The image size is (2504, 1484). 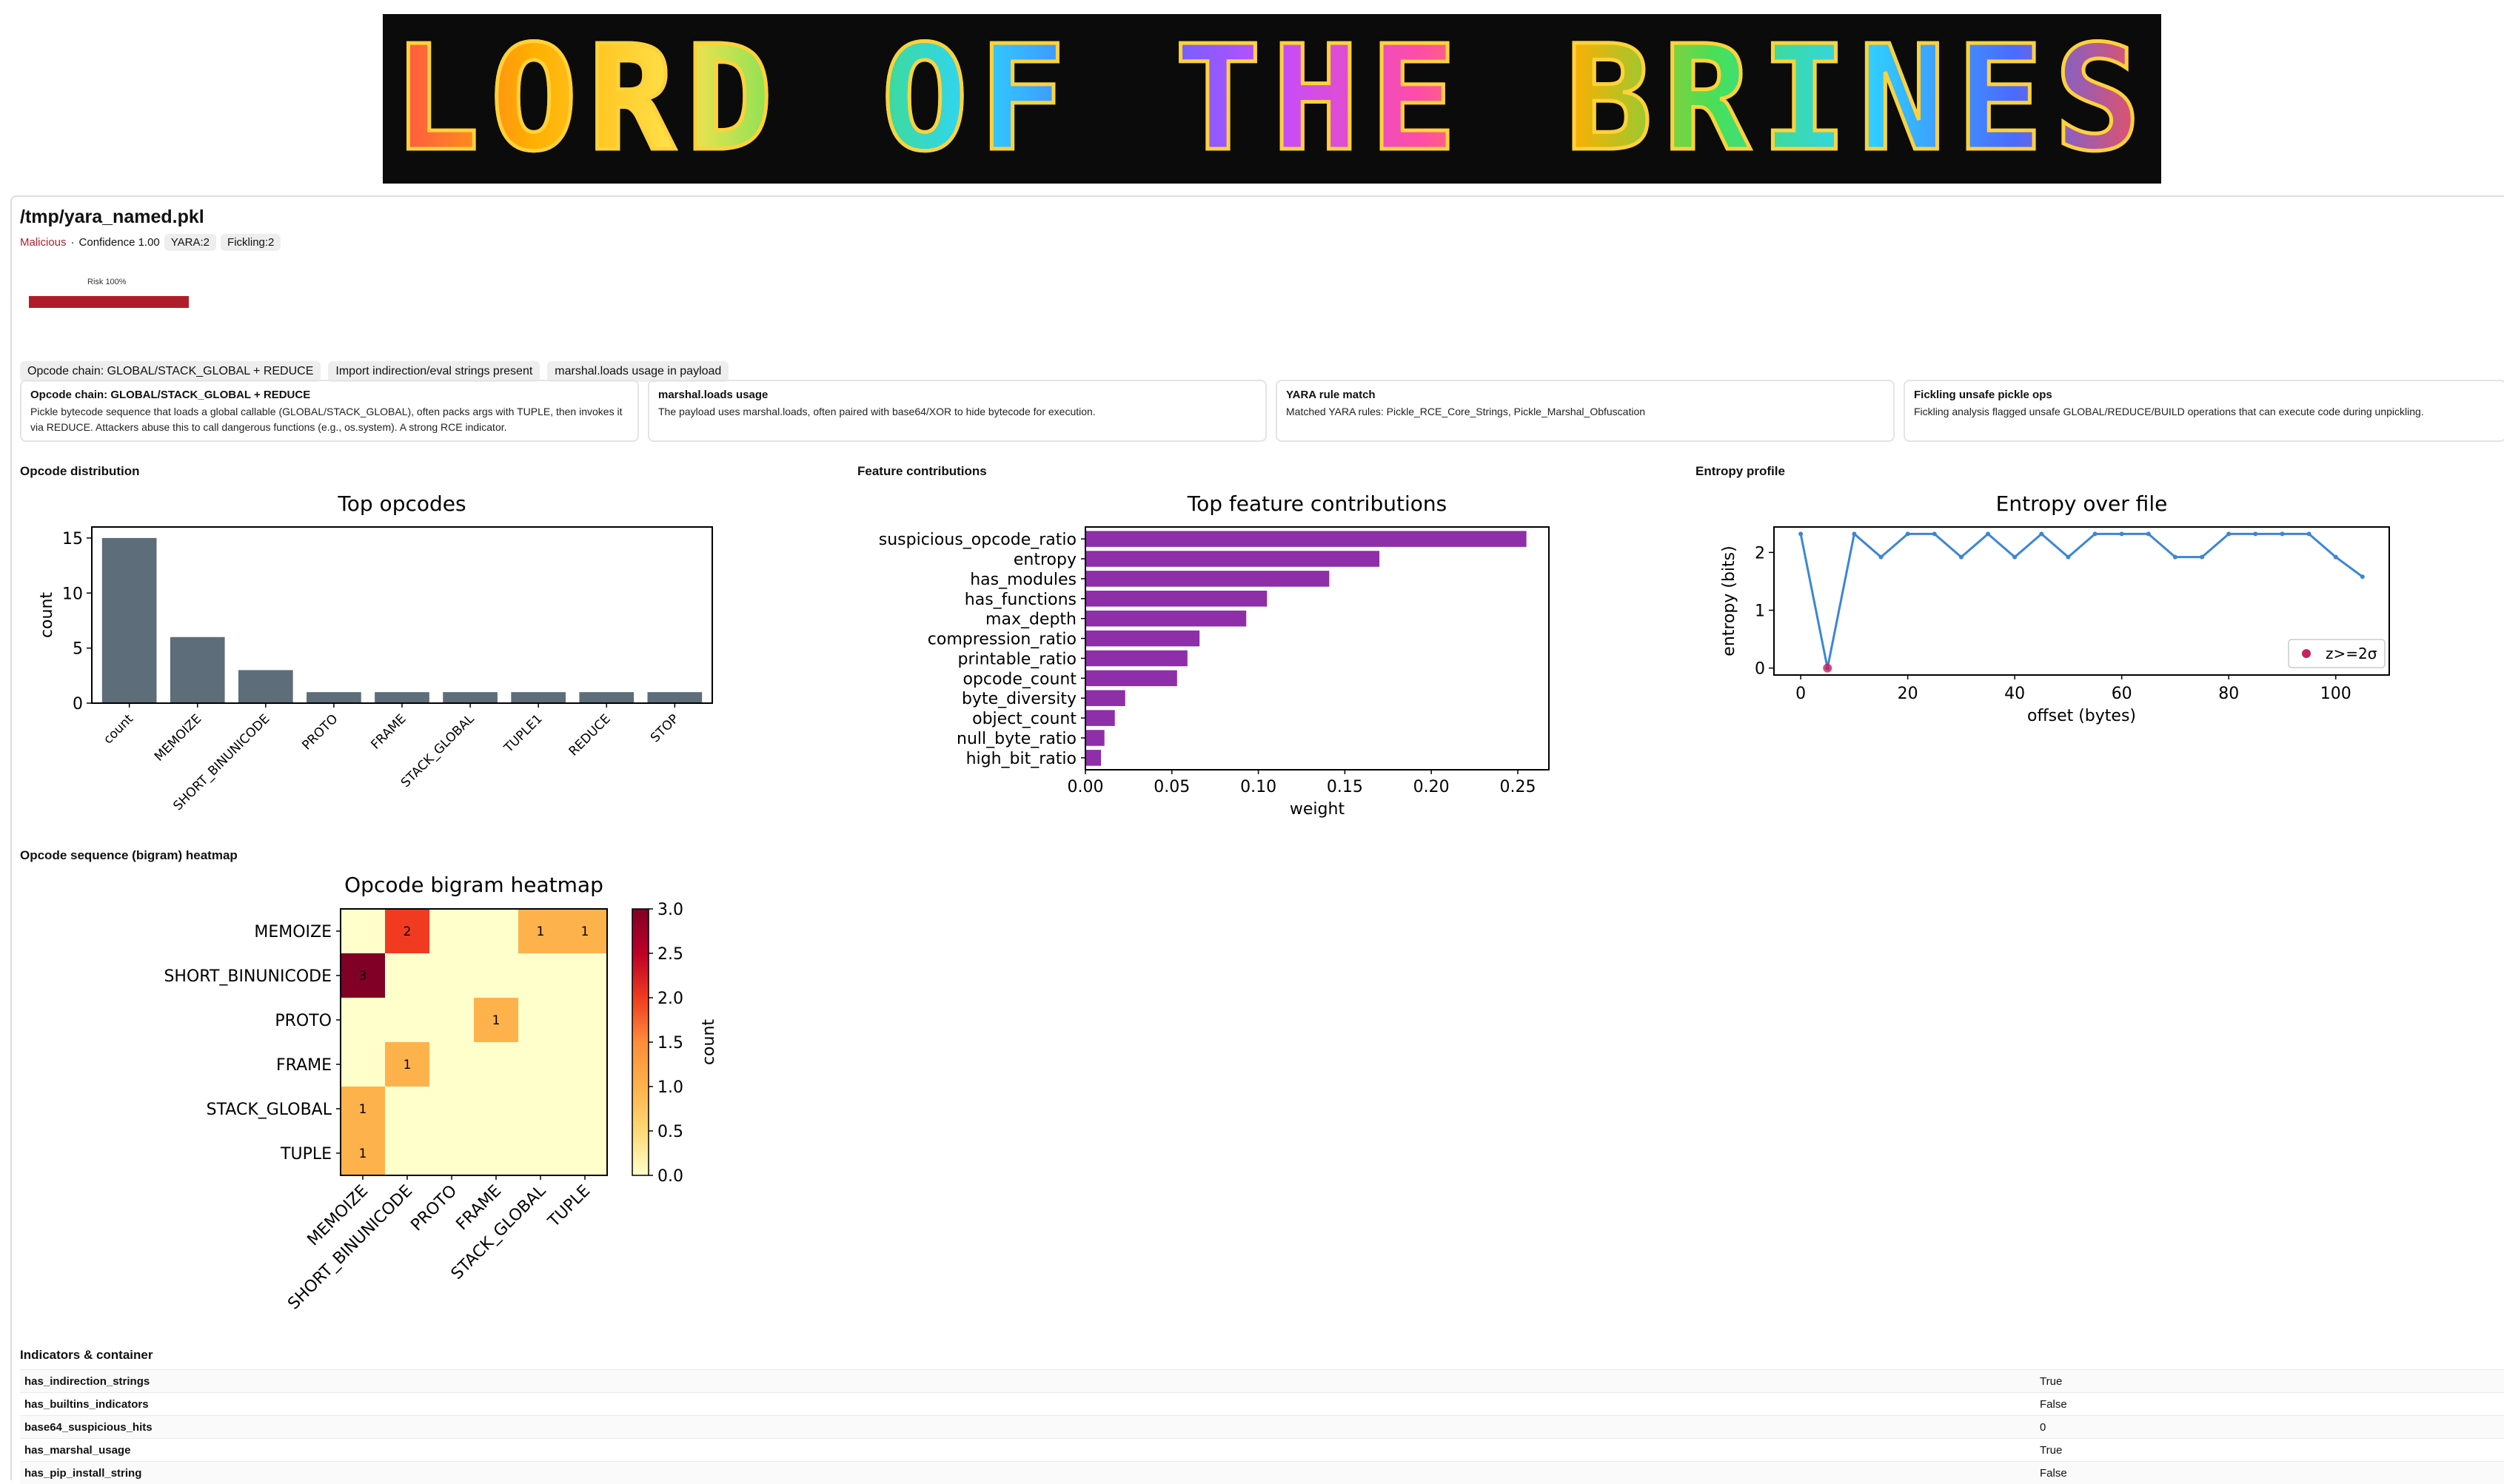 What do you see at coordinates (178, 737) in the screenshot?
I see `x-tick-label: MEMOIZE` at bounding box center [178, 737].